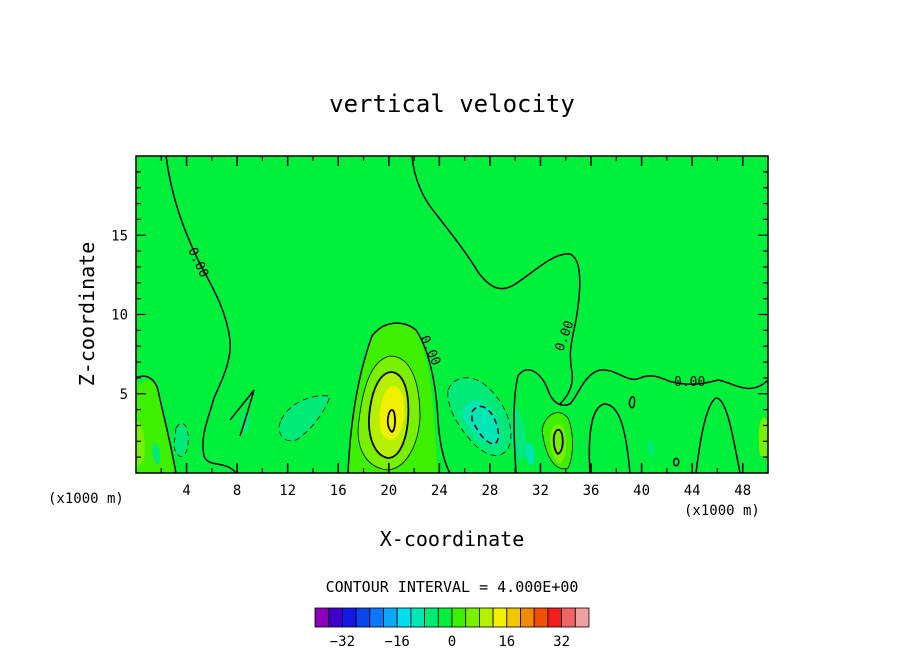  I want to click on downdraft-contour-x13, so click(304, 418).